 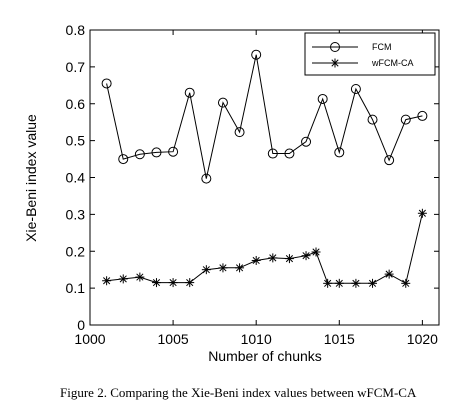 I want to click on y-tick-label: 0.4, so click(x=76, y=178).